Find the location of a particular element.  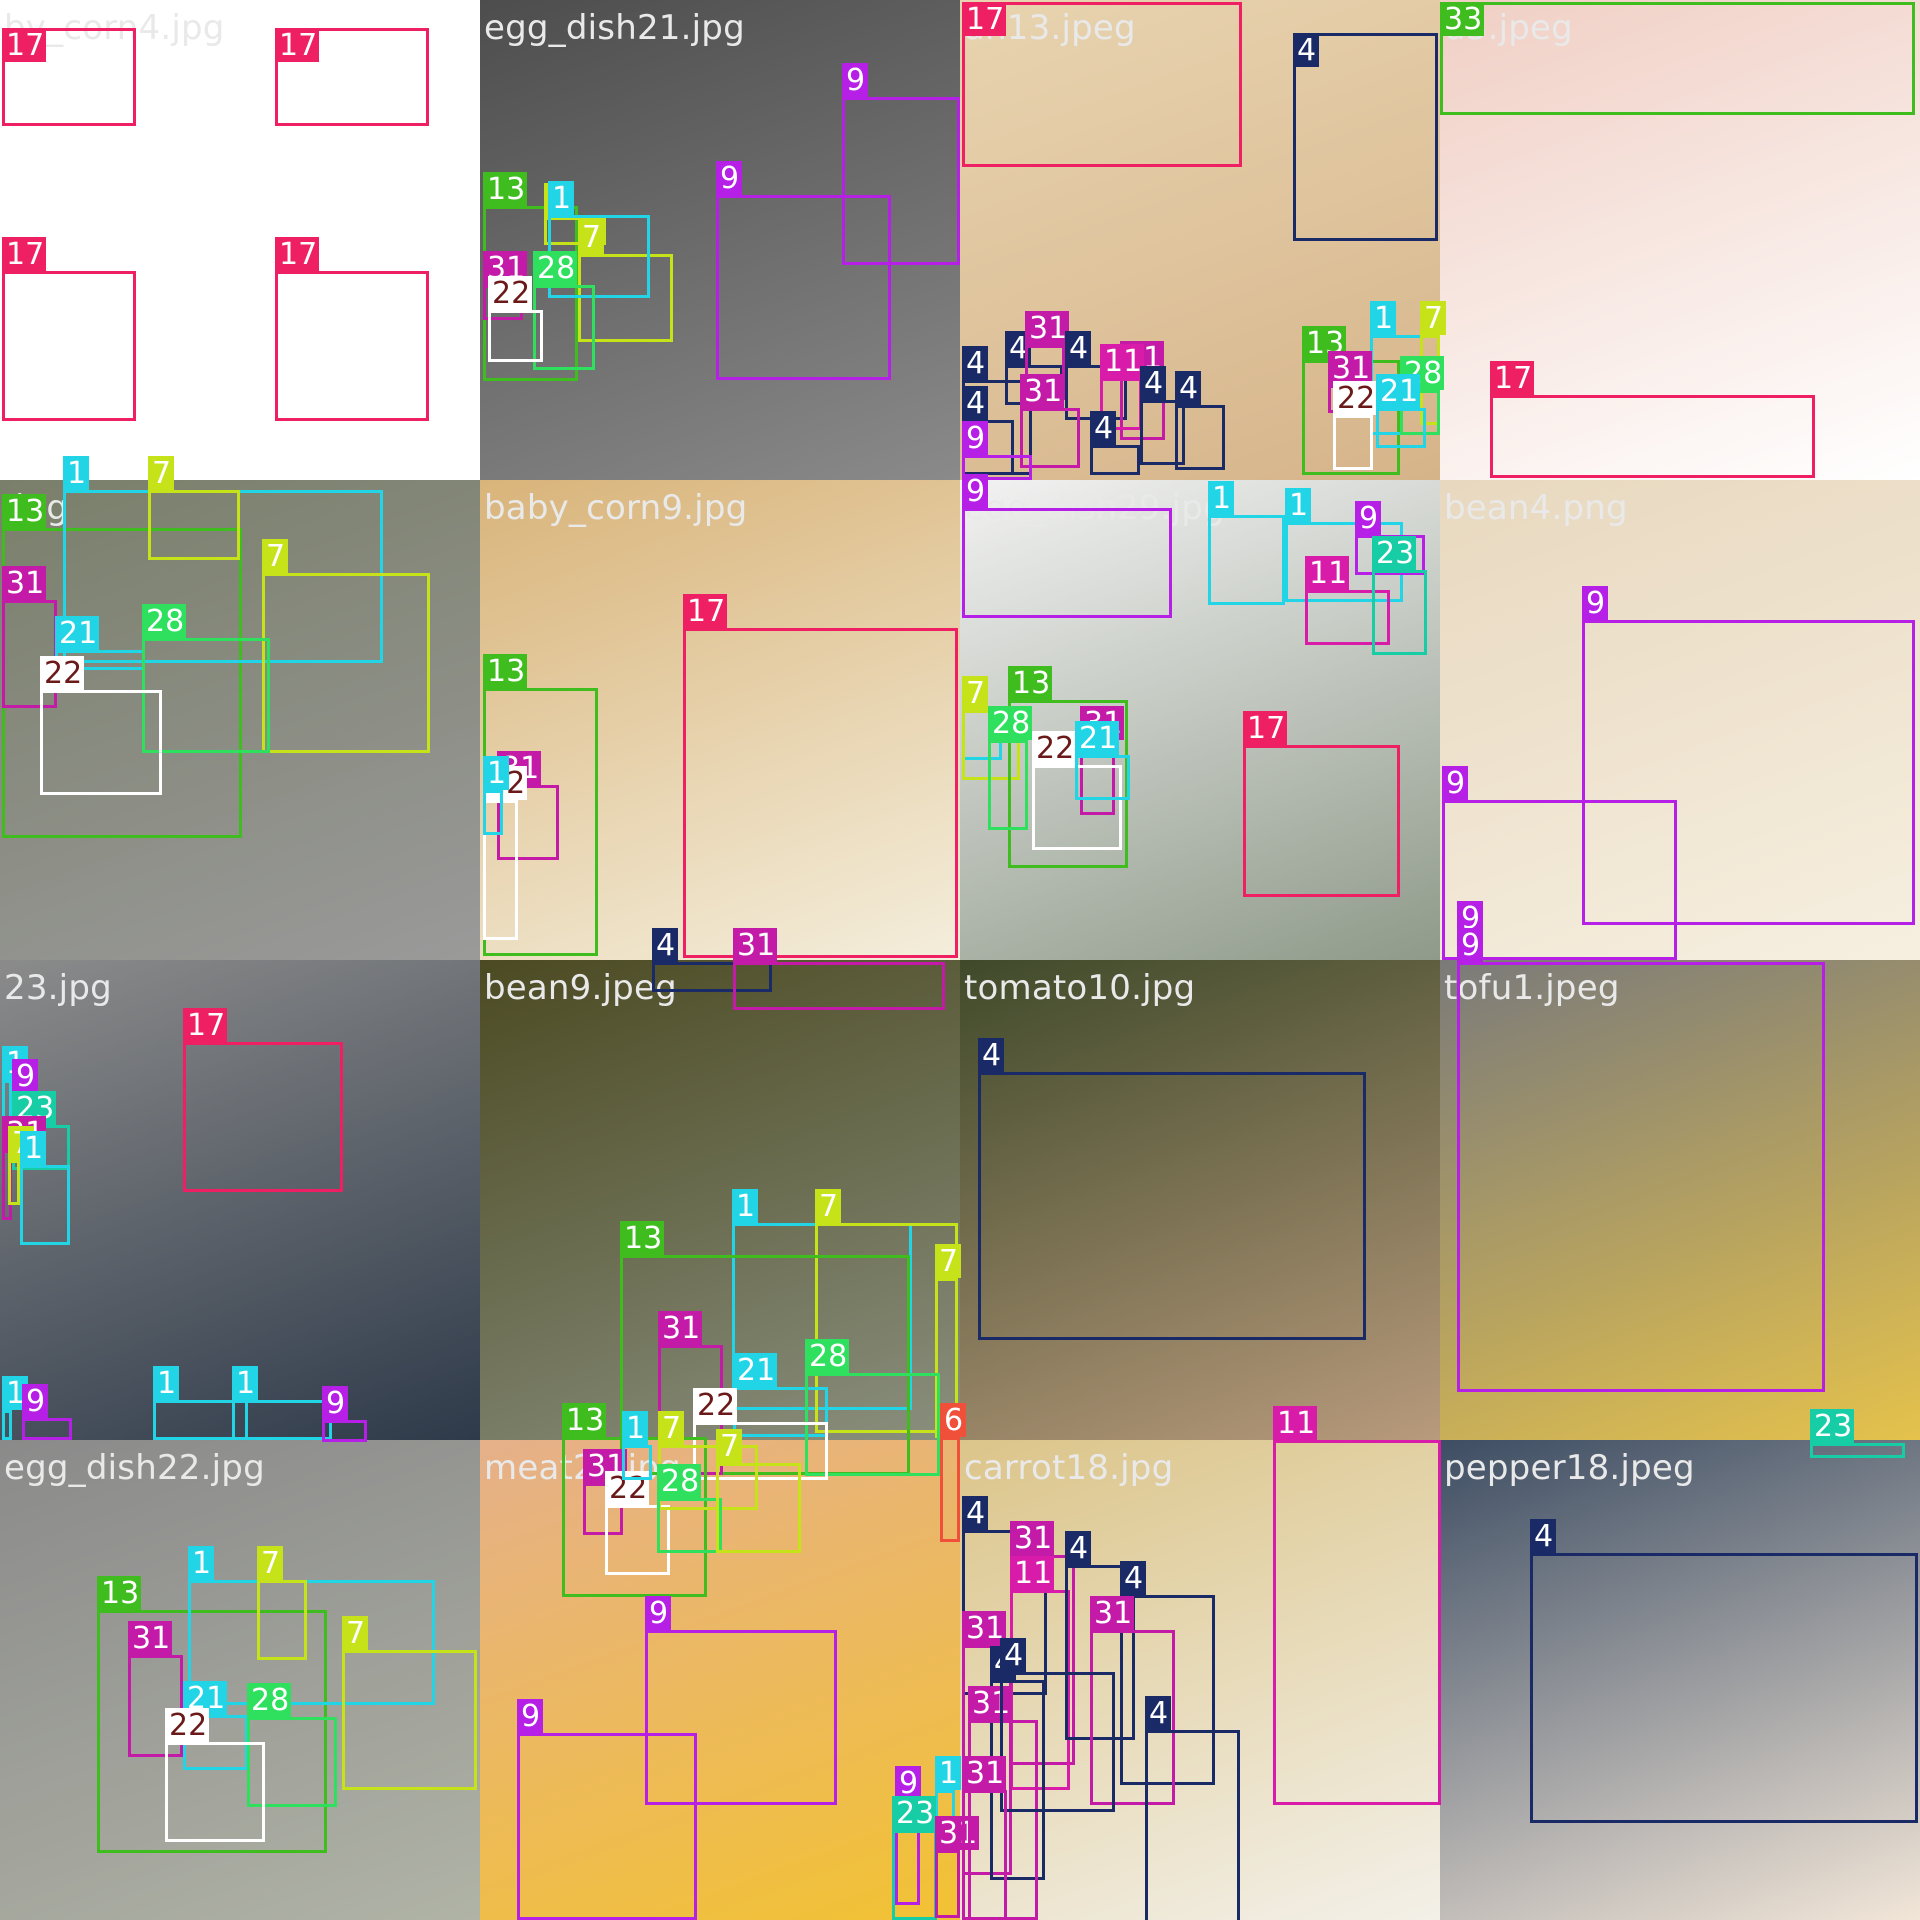

tile-6: baby_corn9.jpg is located at coordinates (720, 720).